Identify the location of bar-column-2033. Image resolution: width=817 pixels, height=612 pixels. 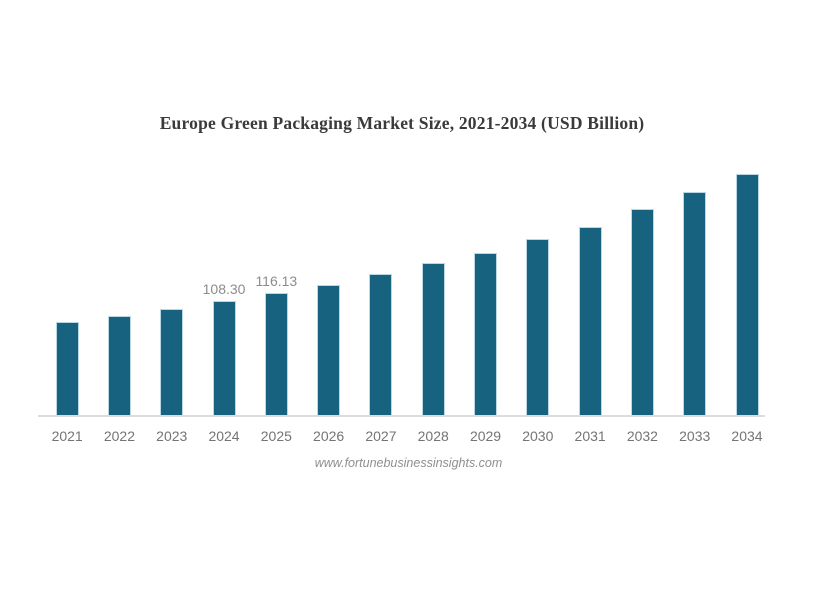
(695, 285).